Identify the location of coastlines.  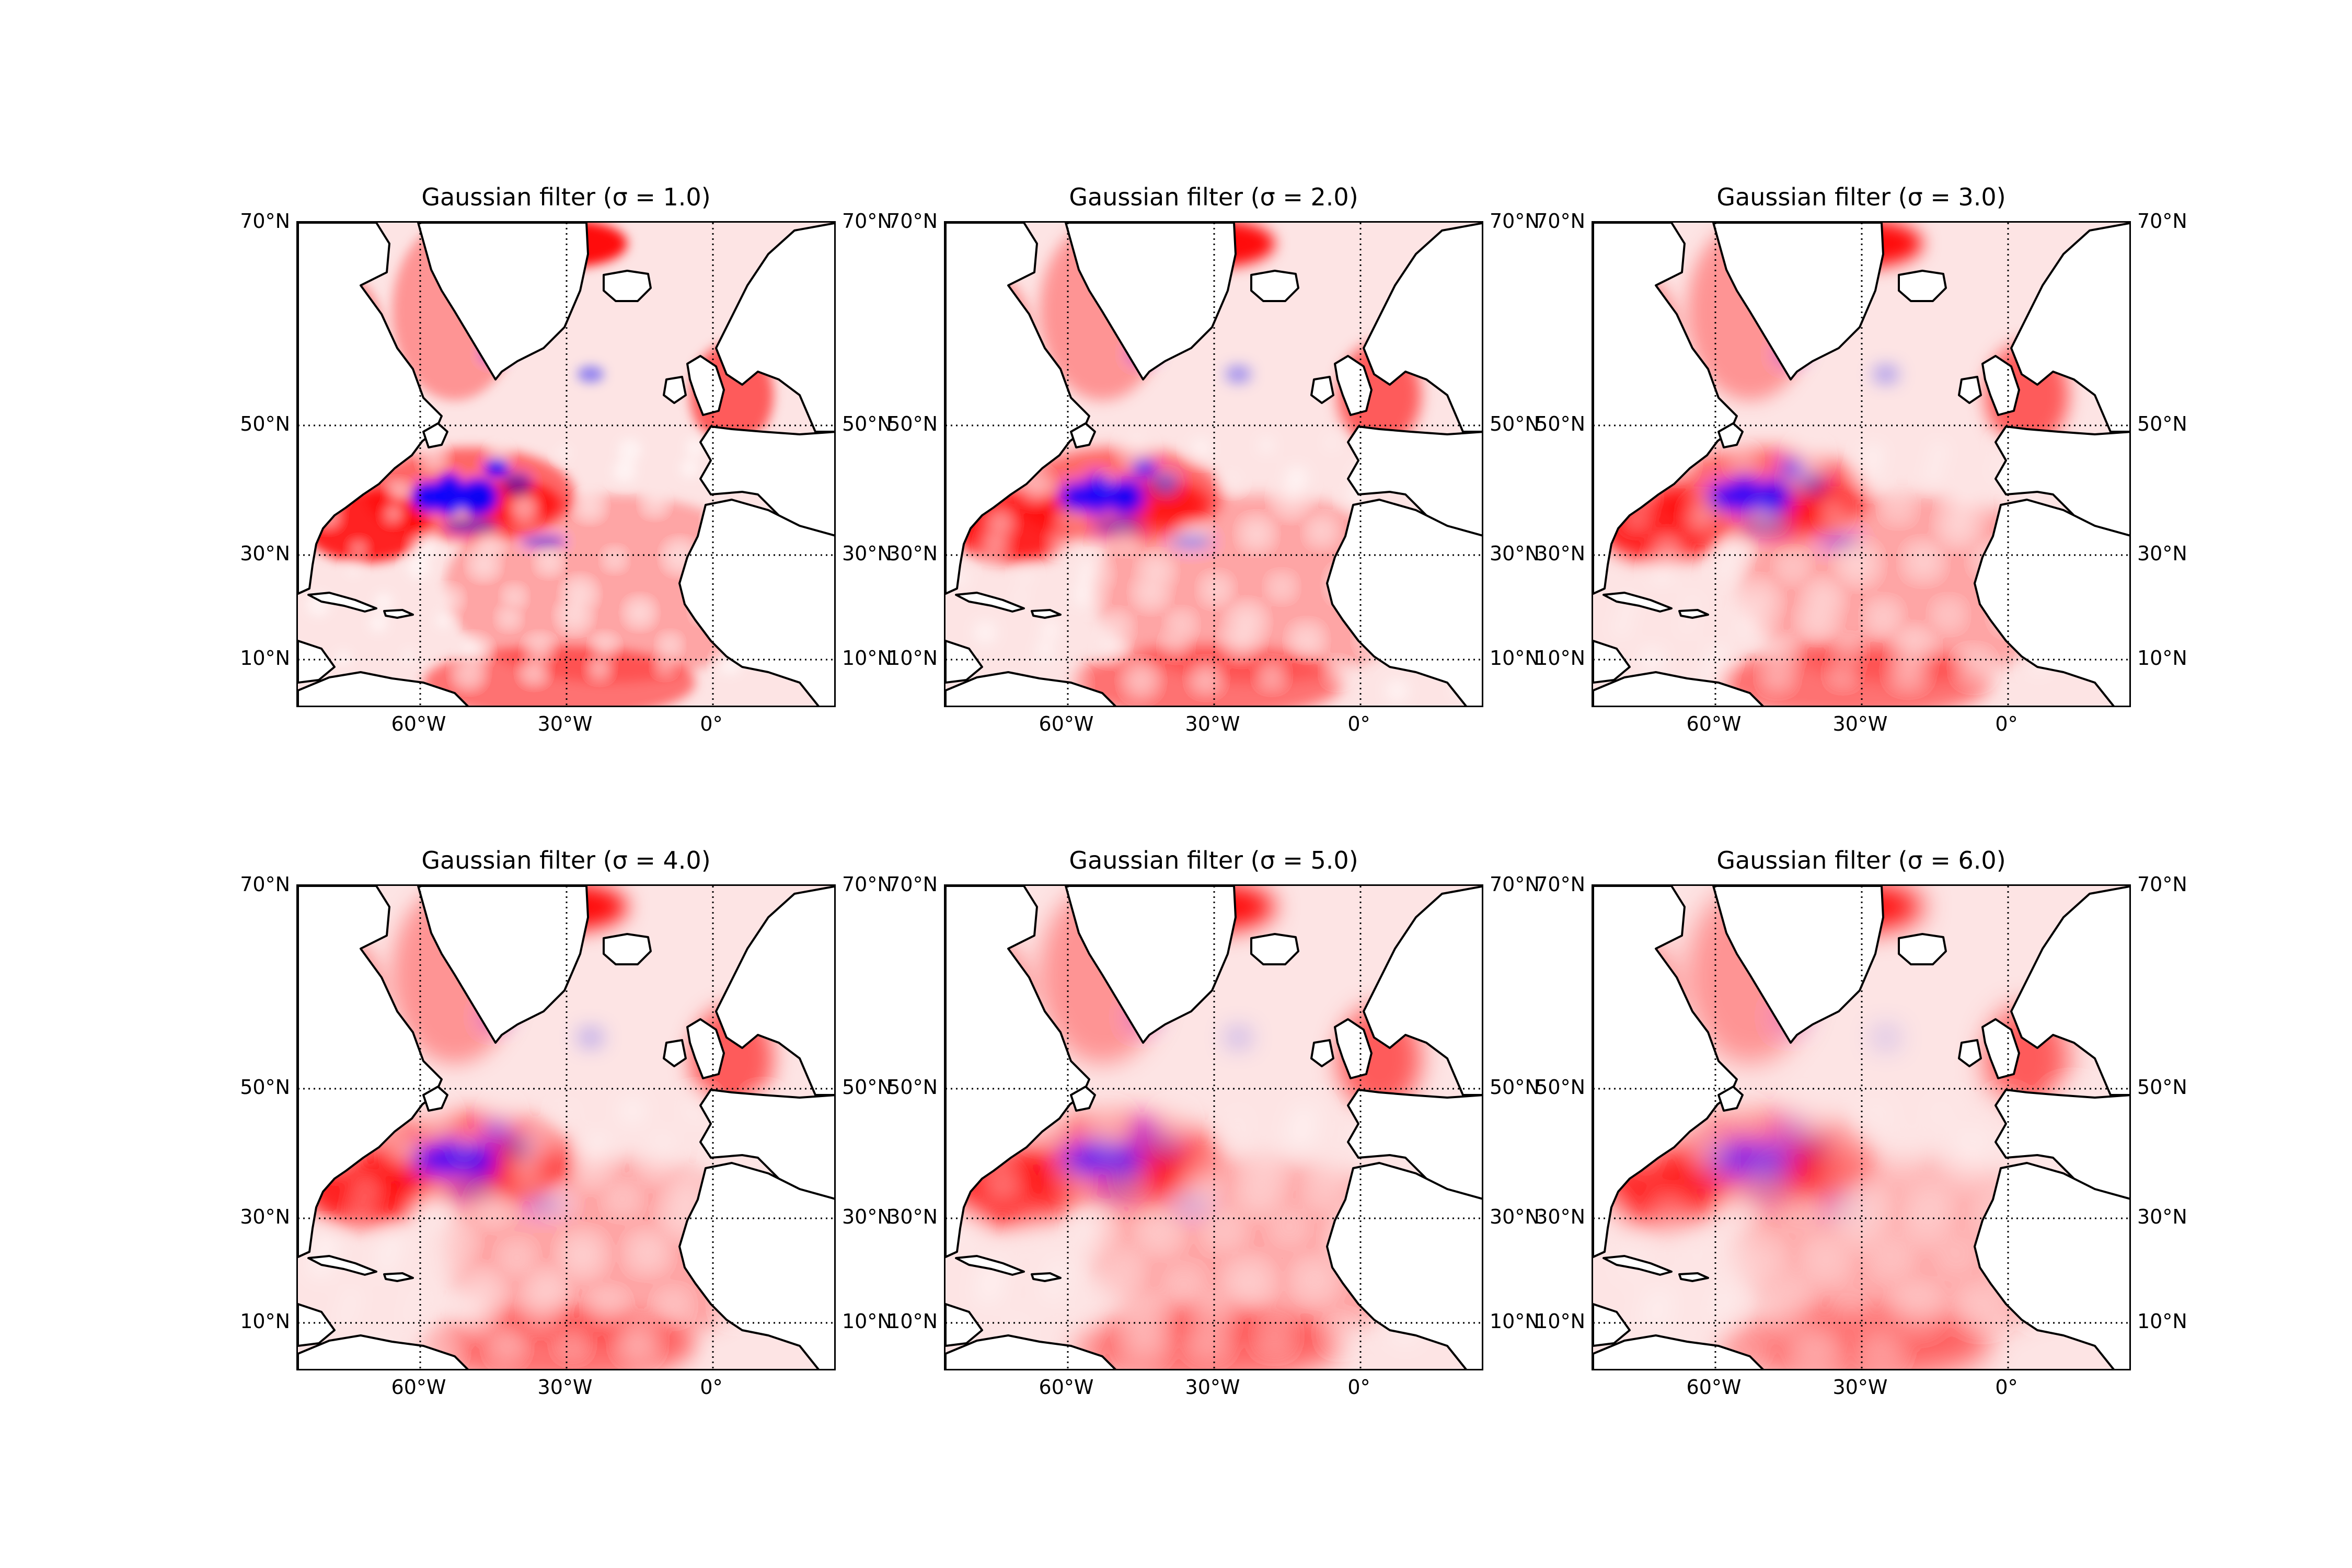
(566, 464).